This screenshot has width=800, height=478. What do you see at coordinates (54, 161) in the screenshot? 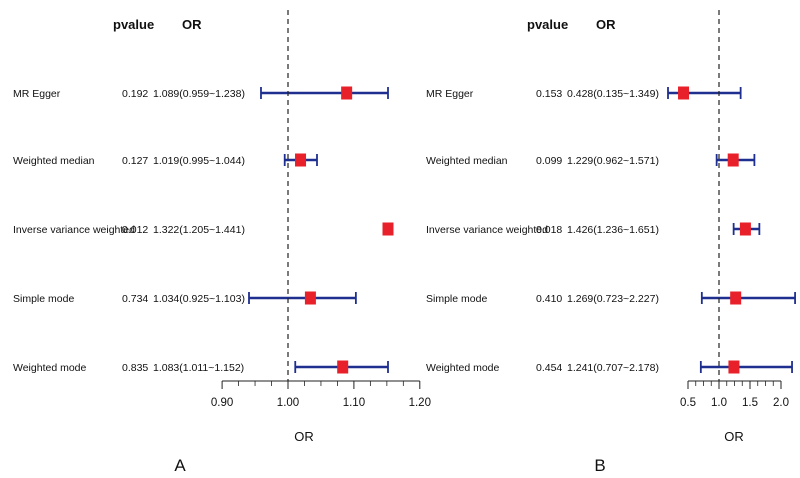
I see `panel-a-method-label: Weighted median` at bounding box center [54, 161].